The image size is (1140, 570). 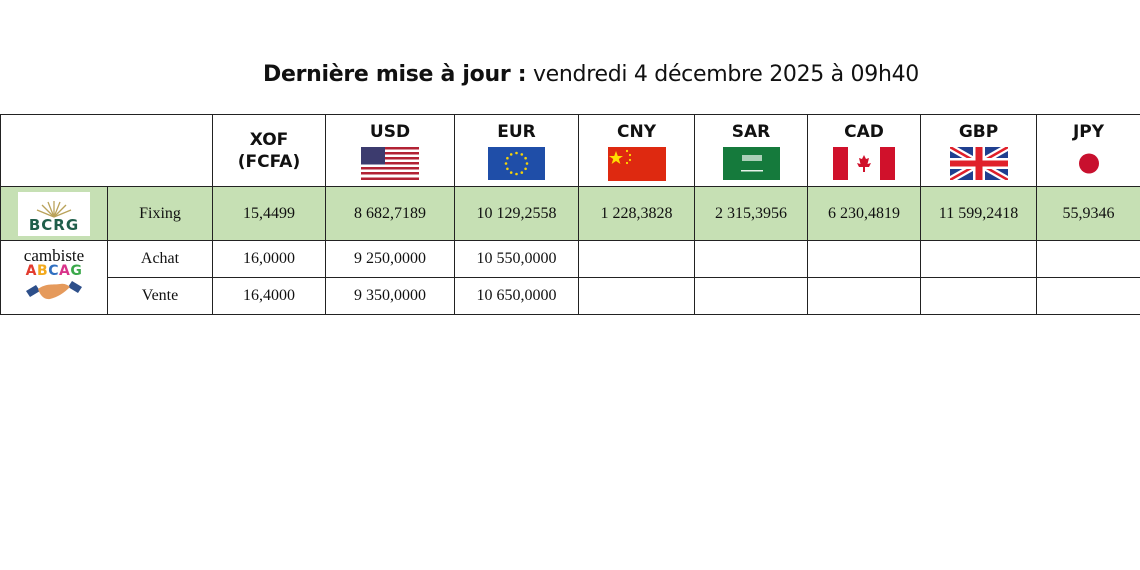 I want to click on header-sar: SAR, so click(x=751, y=150).